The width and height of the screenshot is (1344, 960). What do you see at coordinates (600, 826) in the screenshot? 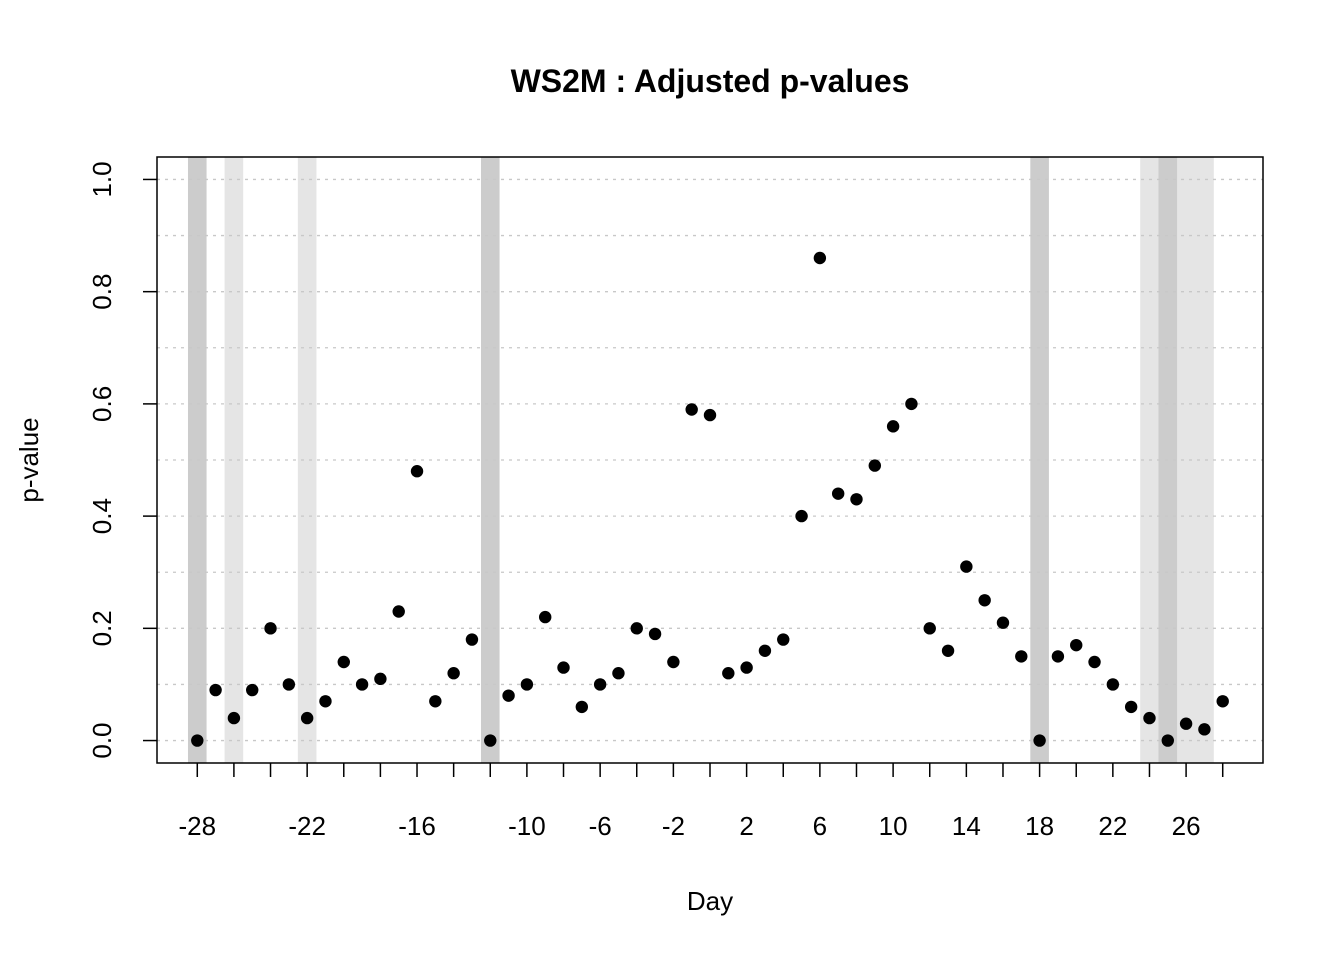
I see `x-tick-label: -6` at bounding box center [600, 826].